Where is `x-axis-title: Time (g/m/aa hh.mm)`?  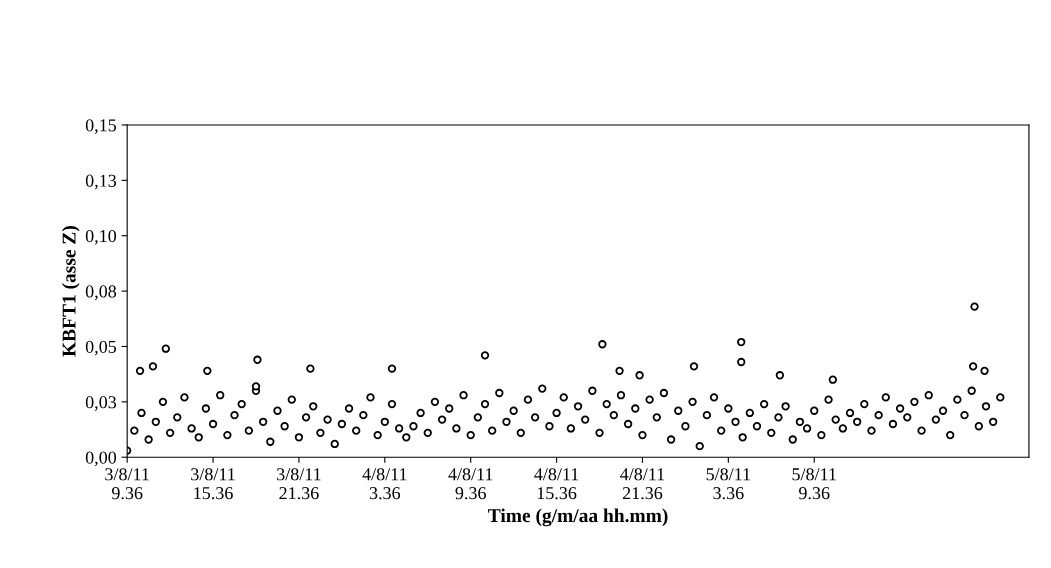 x-axis-title: Time (g/m/aa hh.mm) is located at coordinates (578, 517).